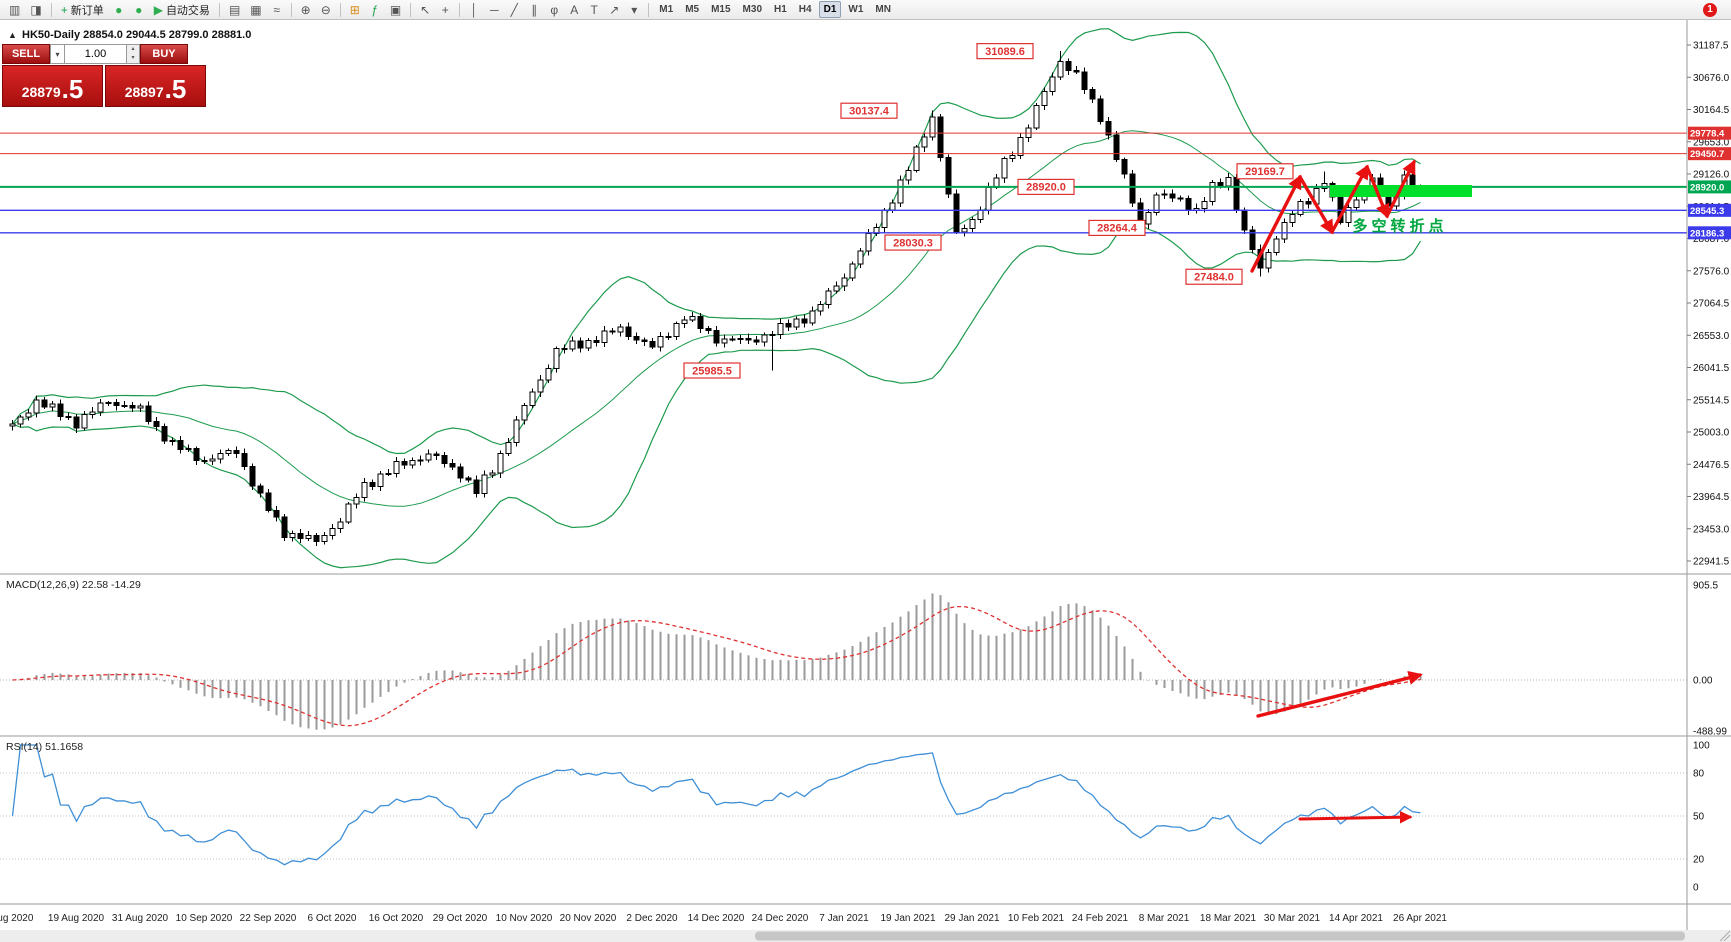 This screenshot has height=942, width=1731. Describe the element at coordinates (268, 918) in the screenshot. I see `svg-text: 22 Sep 2020` at that location.